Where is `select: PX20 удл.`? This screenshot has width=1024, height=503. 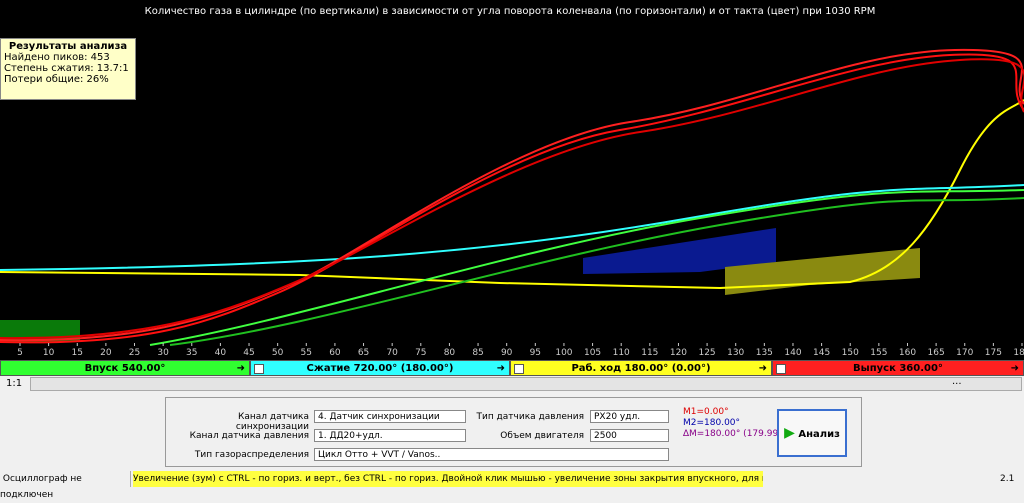
select: PX20 удл. is located at coordinates (629, 416).